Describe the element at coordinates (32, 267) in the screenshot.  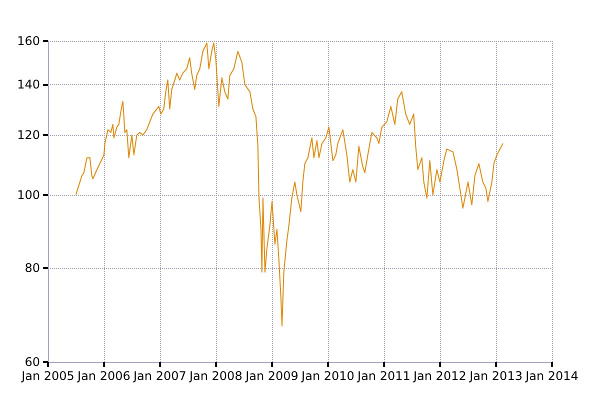
I see `y-tick-label: 80` at that location.